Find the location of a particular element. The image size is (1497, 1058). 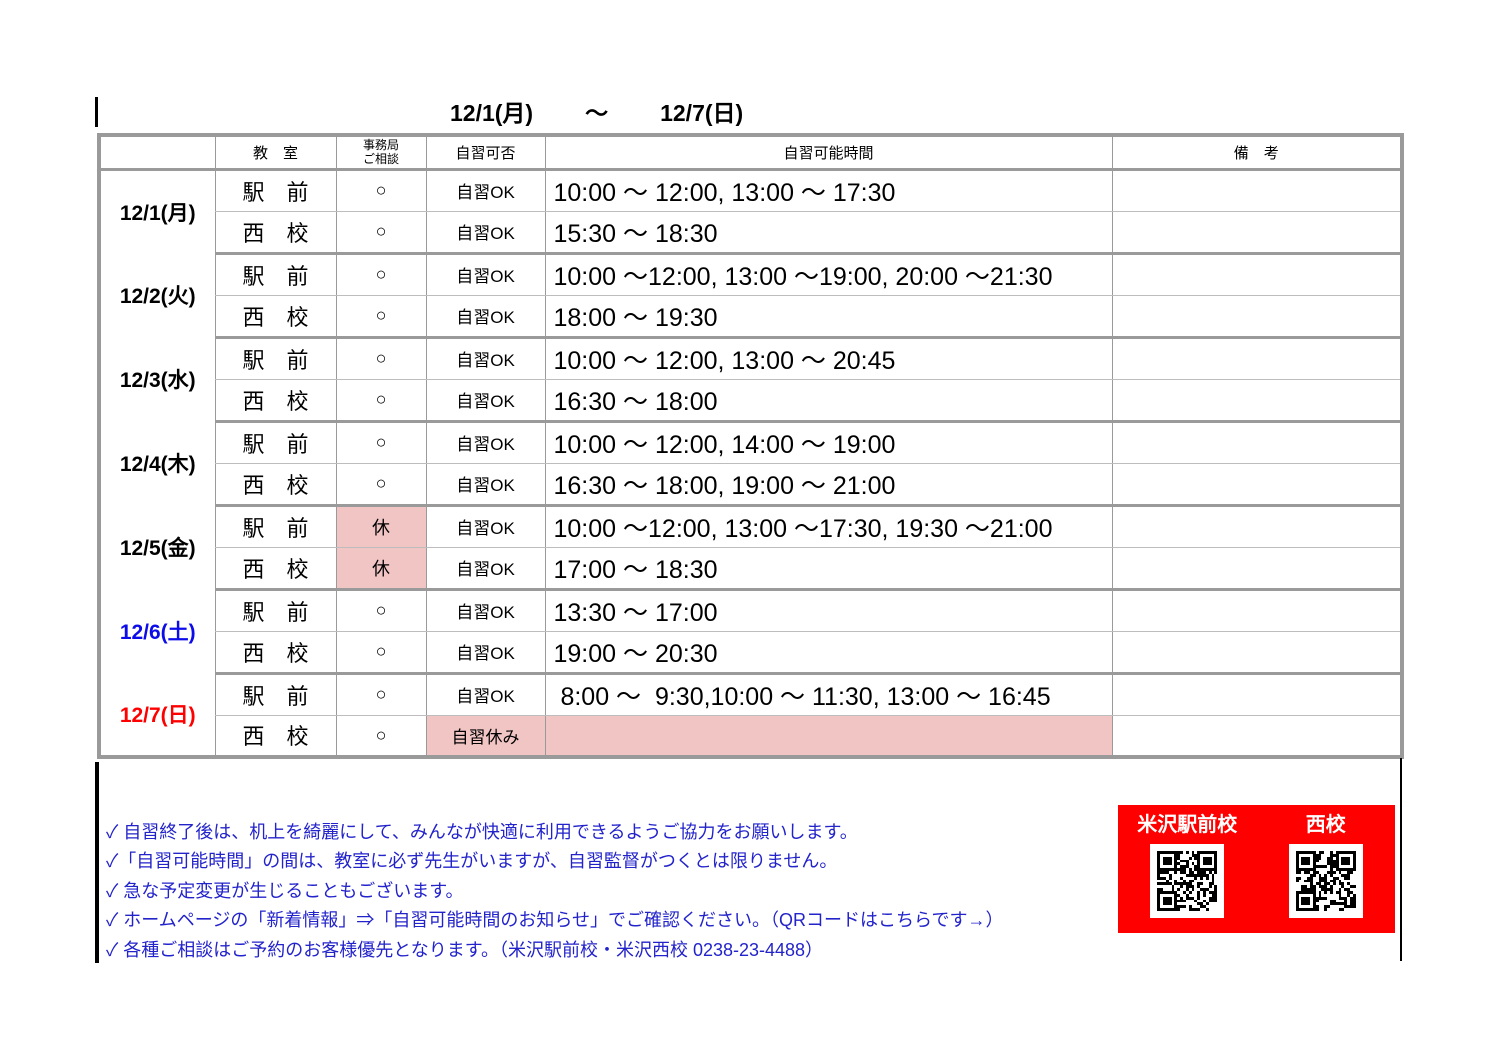

table-row: 西 校 ○ 自習OK 16:30 ～ 18:00 is located at coordinates (750, 401).